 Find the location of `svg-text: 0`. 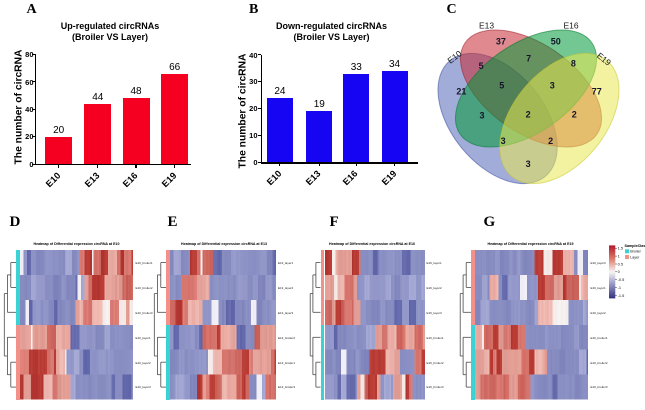

svg-text: 0 is located at coordinates (619, 271).